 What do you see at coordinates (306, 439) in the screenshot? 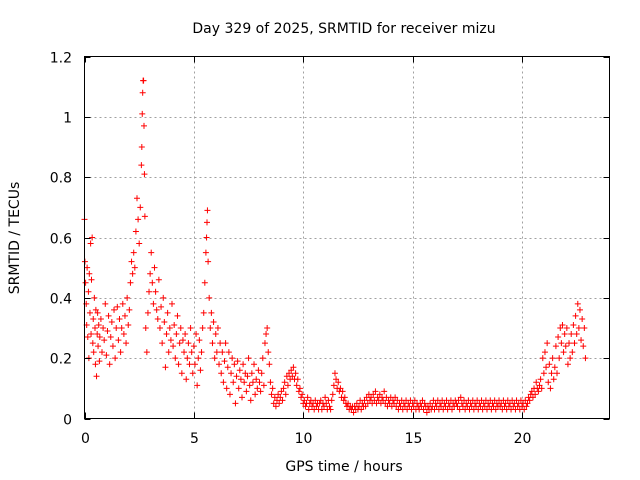
I see `x-tick-labels: 0 5 10 15 20` at bounding box center [306, 439].